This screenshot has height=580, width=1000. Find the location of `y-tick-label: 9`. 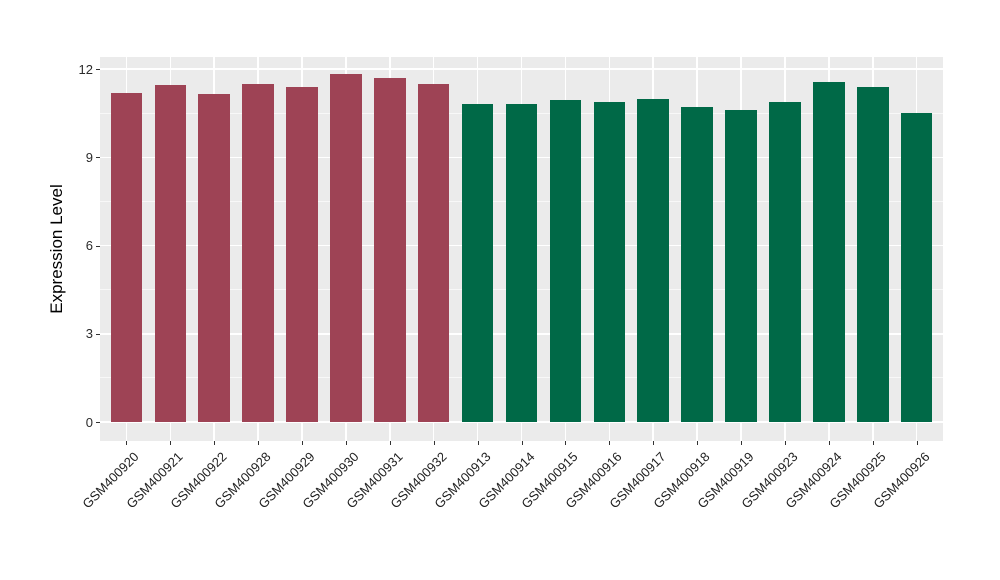

y-tick-label: 9 is located at coordinates (89, 157).